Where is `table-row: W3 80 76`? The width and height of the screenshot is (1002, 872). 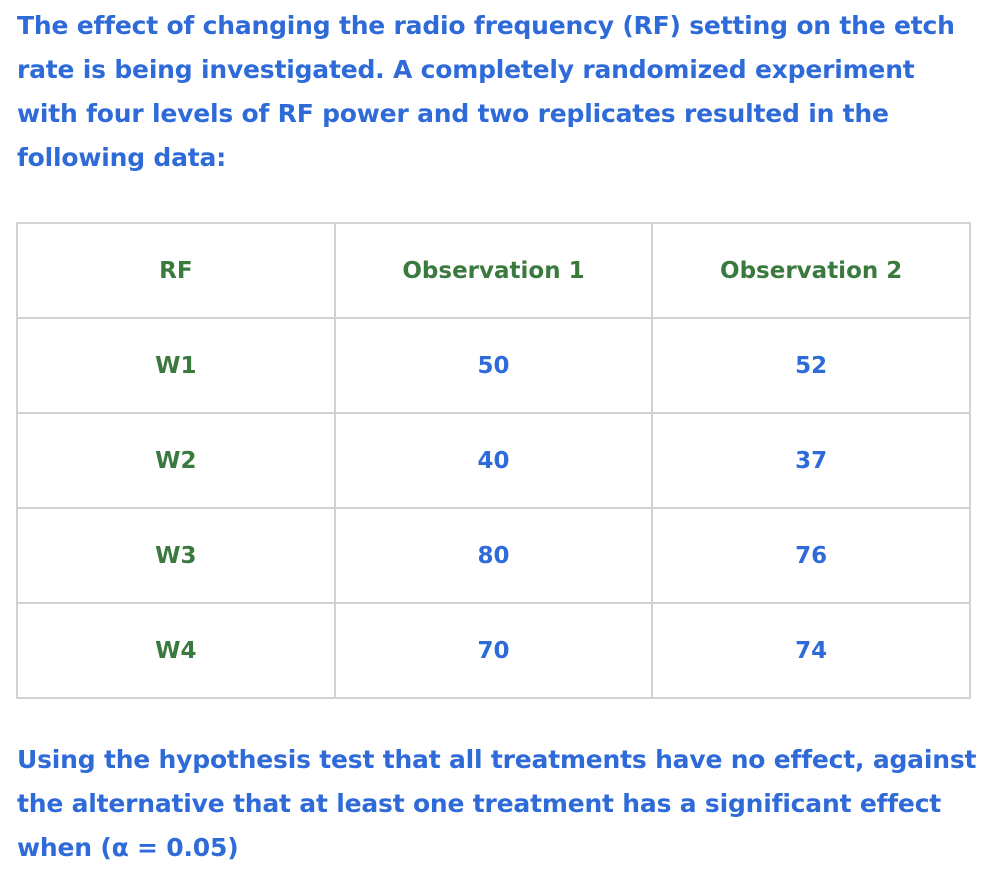 table-row: W3 80 76 is located at coordinates (493, 555).